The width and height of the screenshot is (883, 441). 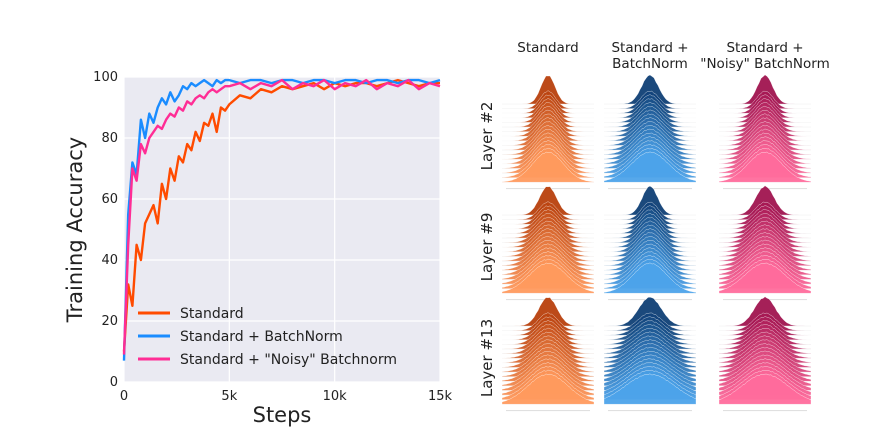 What do you see at coordinates (487, 247) in the screenshot?
I see `row-label: Layer #9` at bounding box center [487, 247].